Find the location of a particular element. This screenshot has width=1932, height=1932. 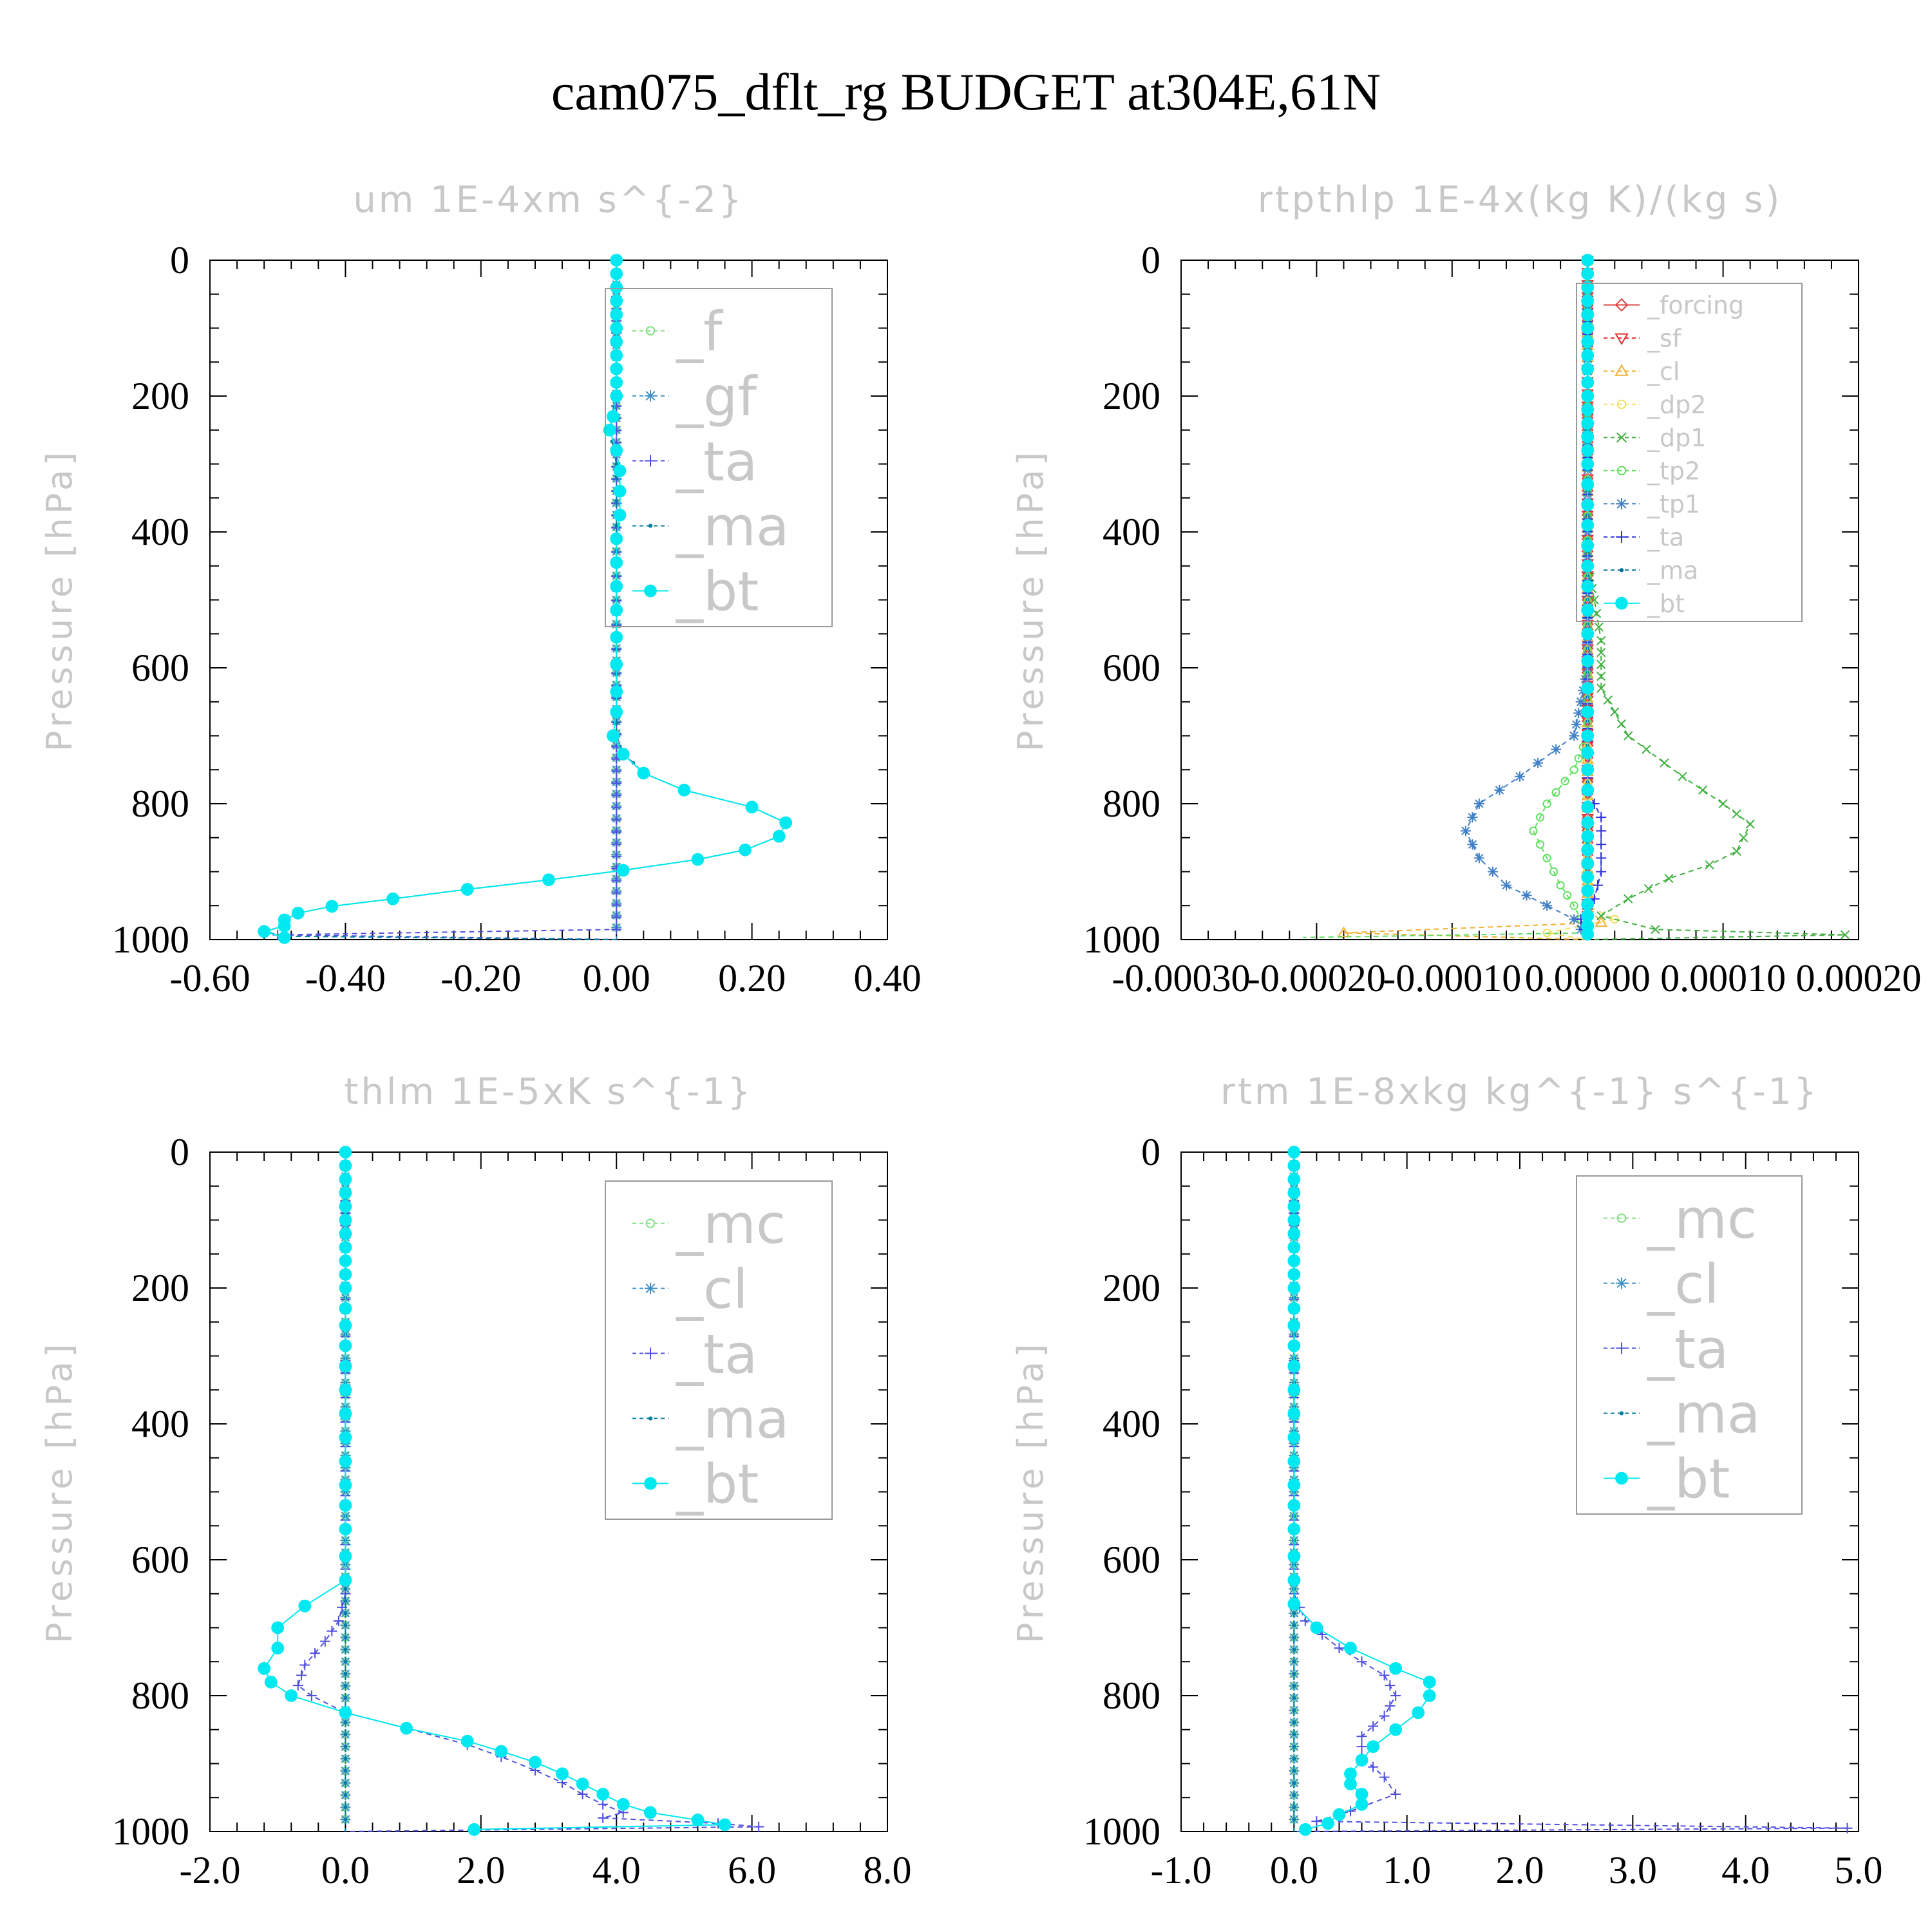

legend: _forcing _sf _cl _dp2 _dp1 _tp2 _tp1 _ta _ma _bt is located at coordinates (1690, 452).